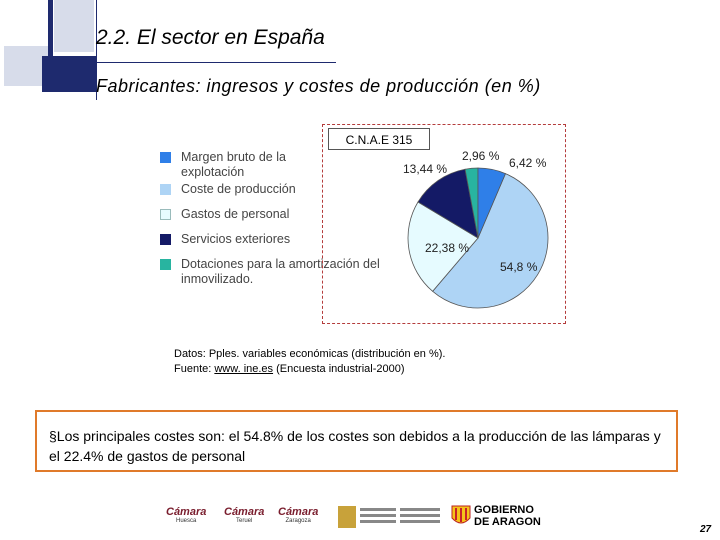  Describe the element at coordinates (481, 156) in the screenshot. I see `data-label: 2,96 %` at that location.